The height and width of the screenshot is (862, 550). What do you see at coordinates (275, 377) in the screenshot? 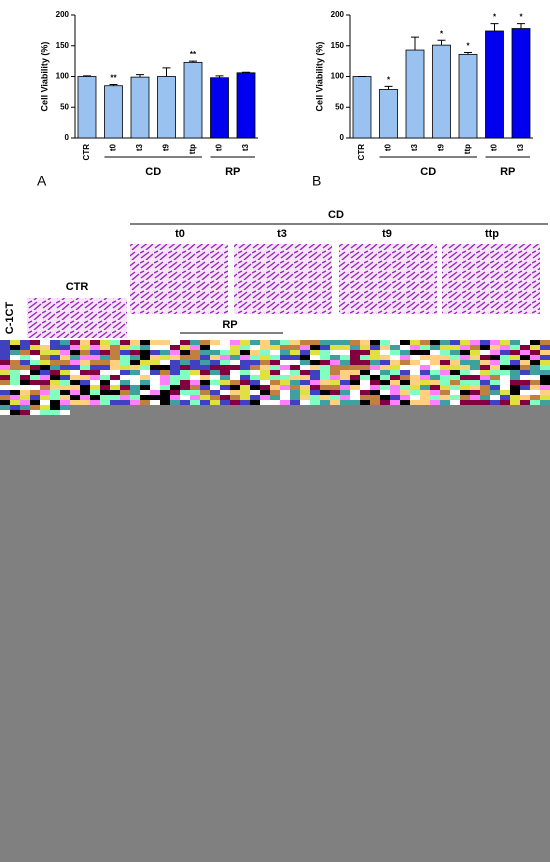
I see `artifact-band` at bounding box center [275, 377].